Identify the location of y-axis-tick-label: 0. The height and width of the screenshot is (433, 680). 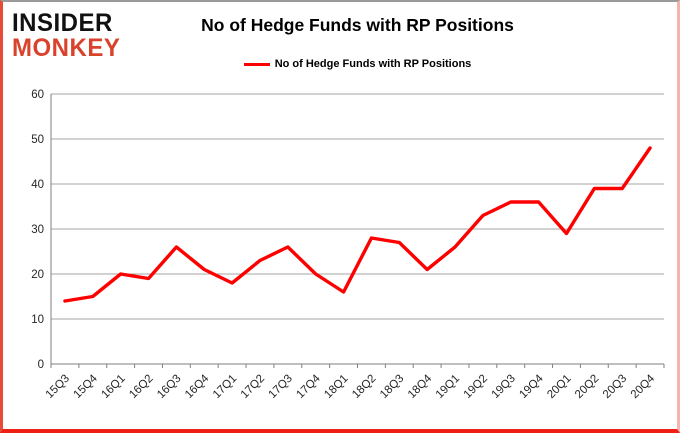
(41, 365).